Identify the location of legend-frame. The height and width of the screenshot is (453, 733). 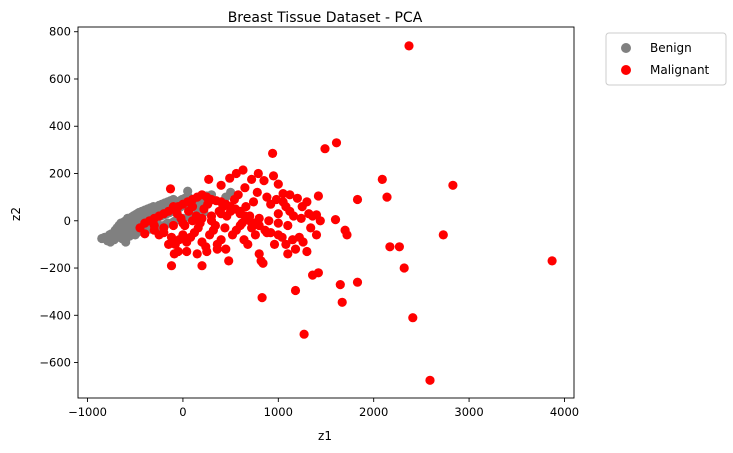
(666, 59).